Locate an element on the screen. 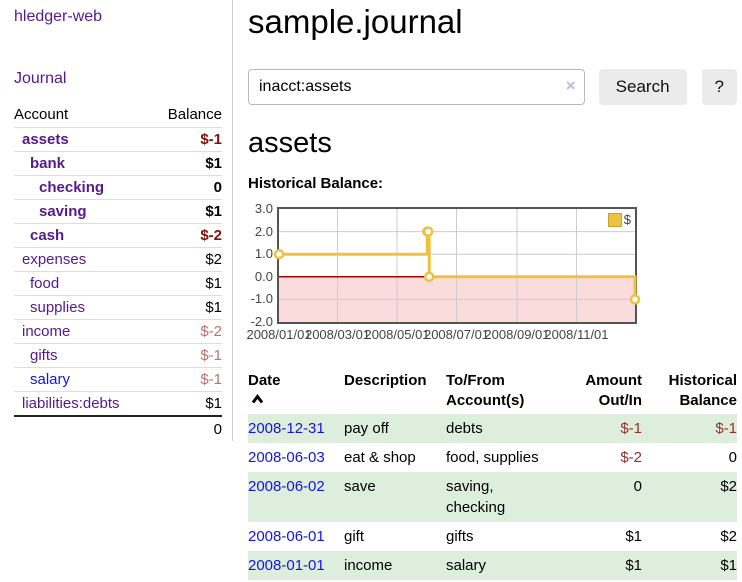 This screenshot has width=742, height=582. transaction-accounts: food, supplies is located at coordinates (492, 457).